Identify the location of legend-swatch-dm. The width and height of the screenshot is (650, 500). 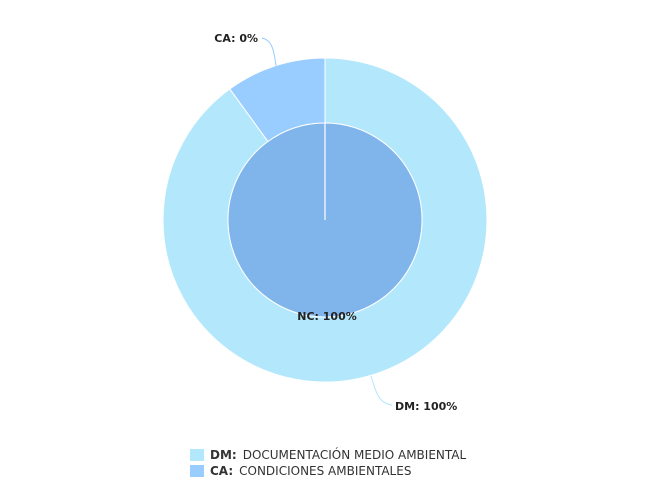
(197, 455).